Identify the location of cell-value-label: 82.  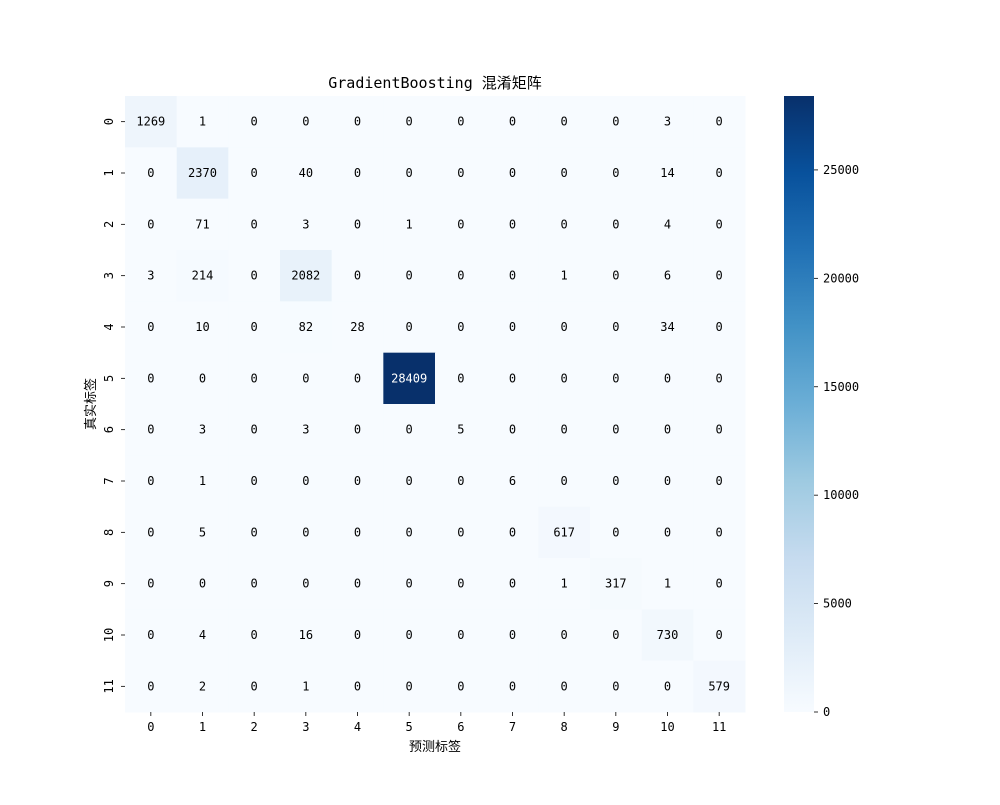
(306, 327).